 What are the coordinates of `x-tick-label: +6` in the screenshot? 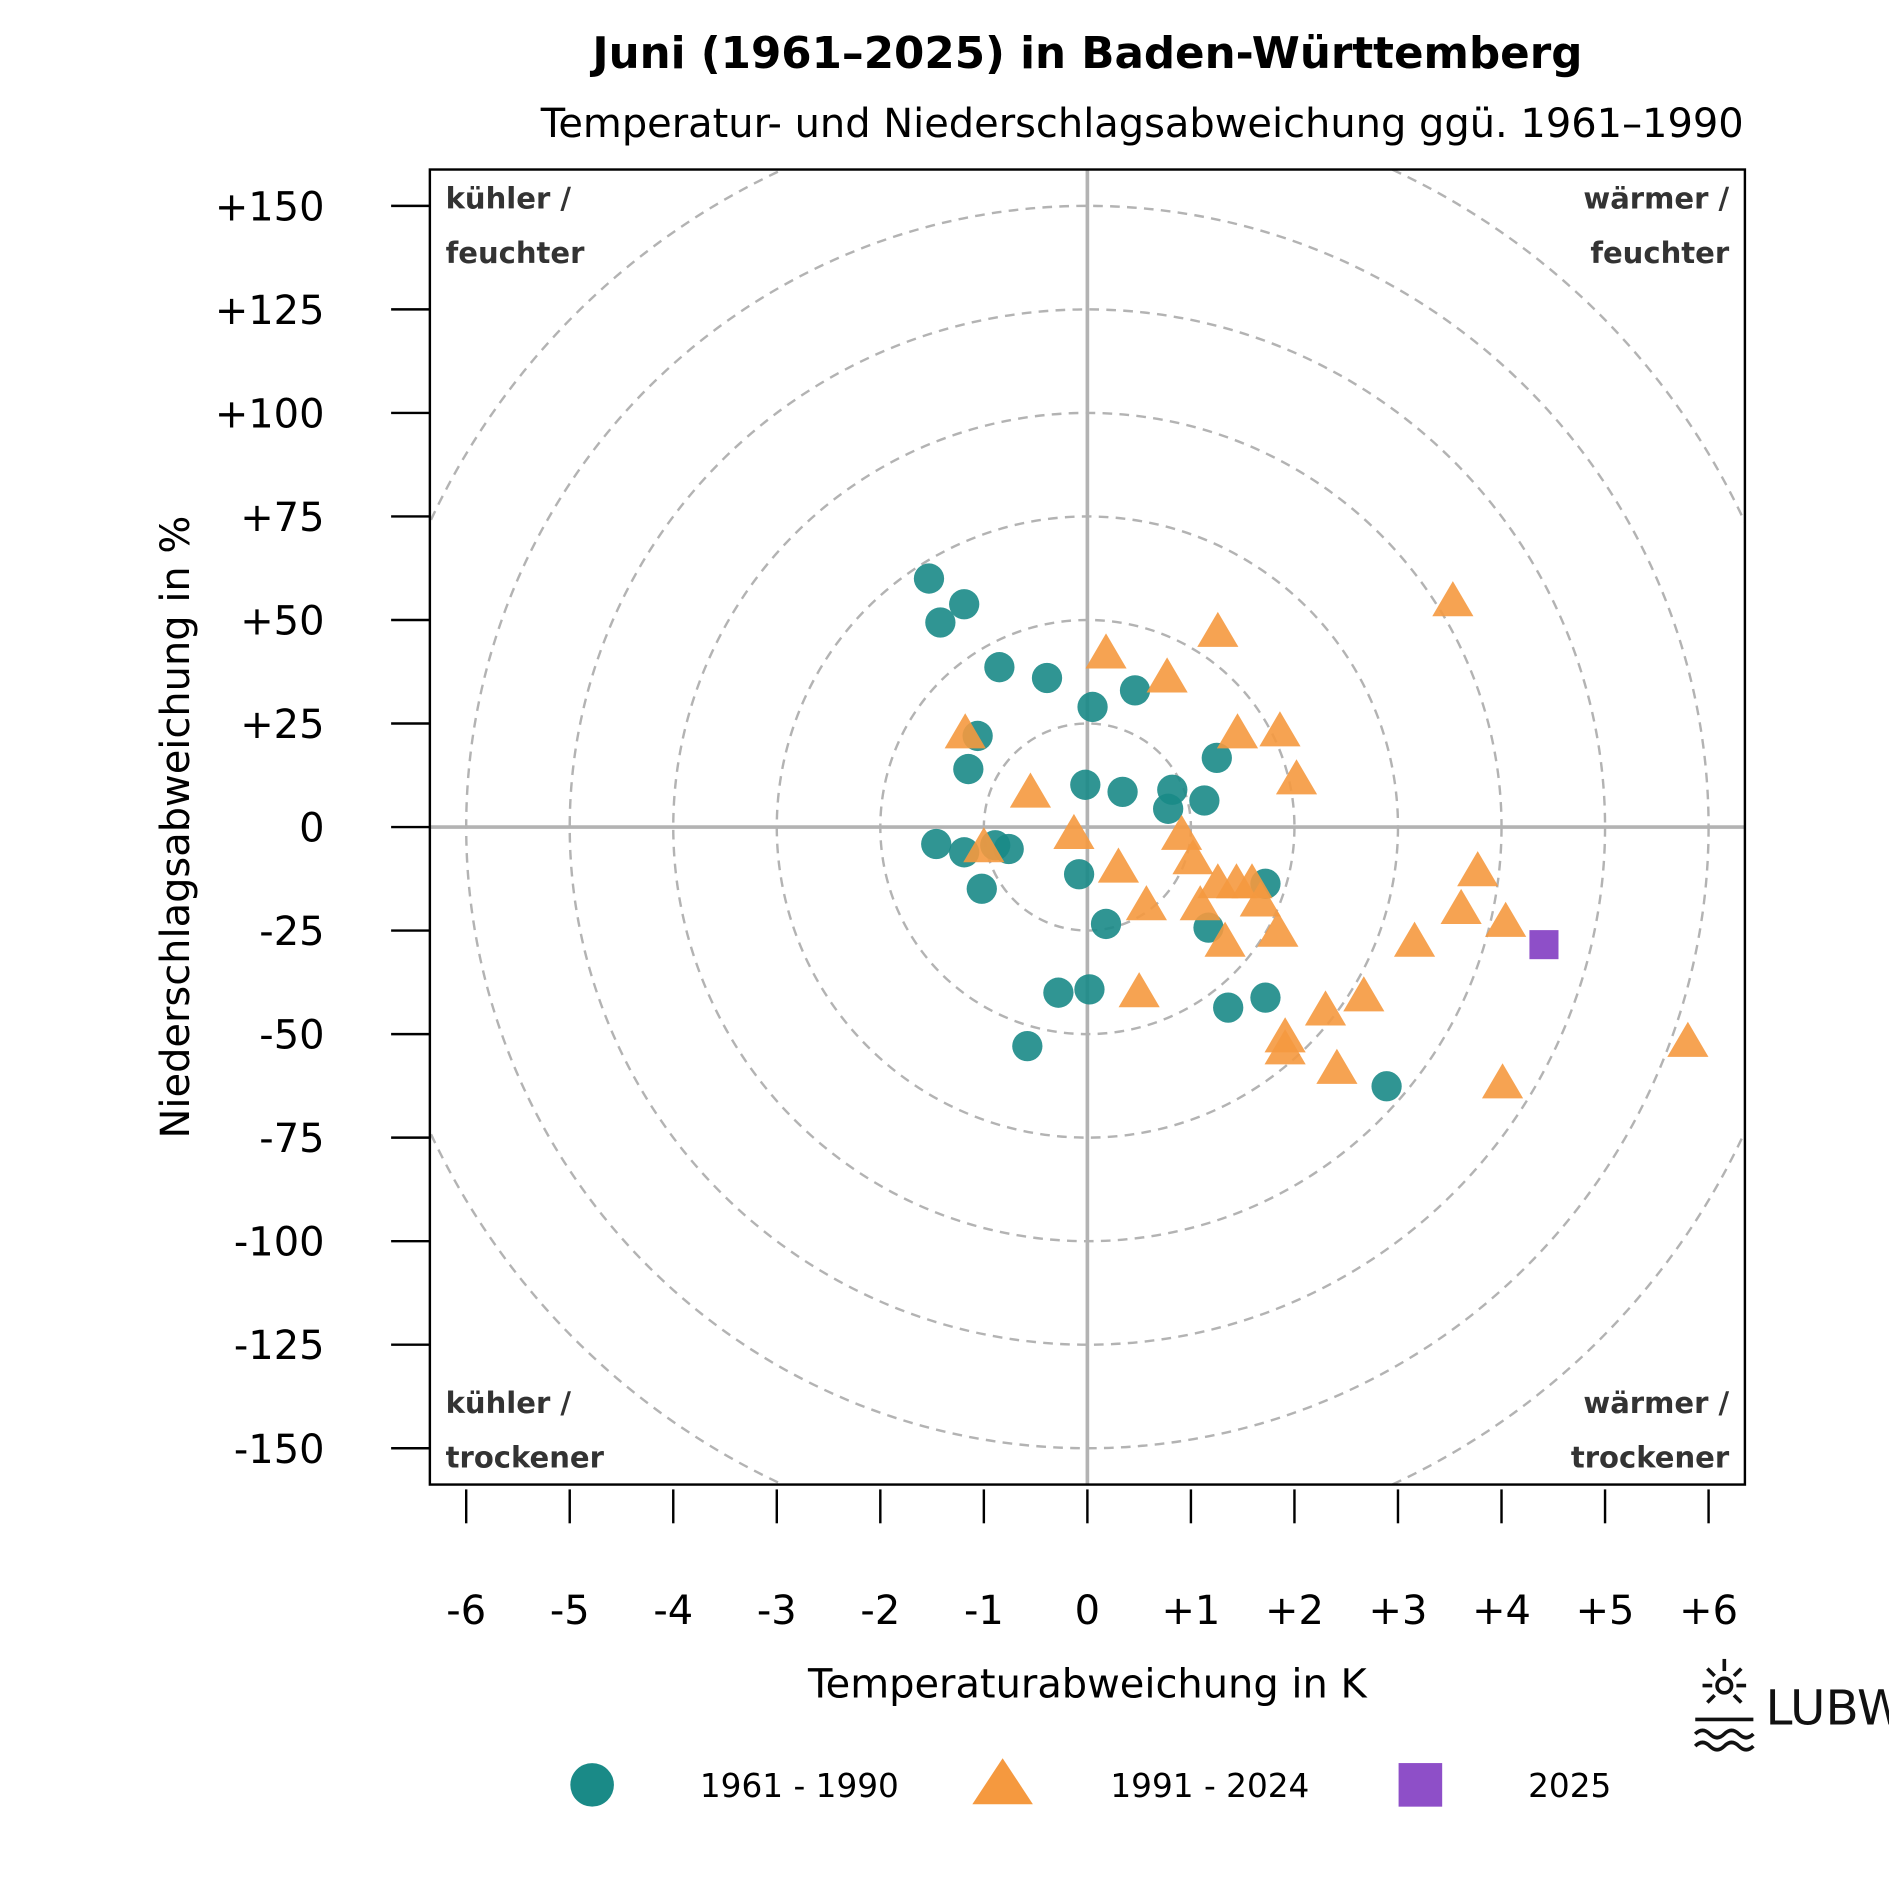 It's located at (1708, 1611).